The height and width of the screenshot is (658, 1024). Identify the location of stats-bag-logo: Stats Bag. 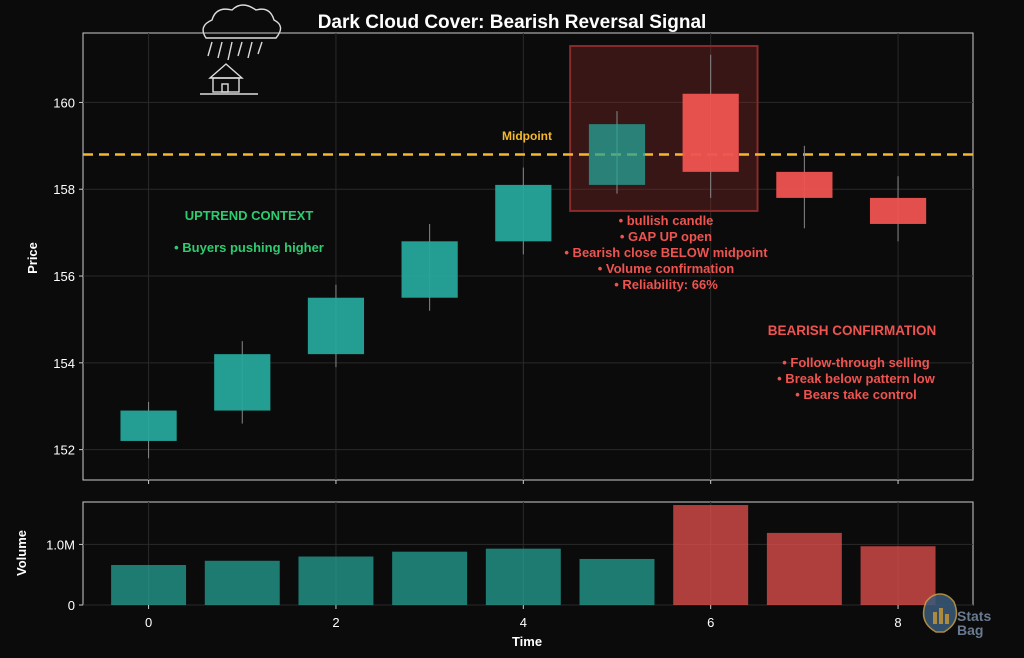
(956, 615).